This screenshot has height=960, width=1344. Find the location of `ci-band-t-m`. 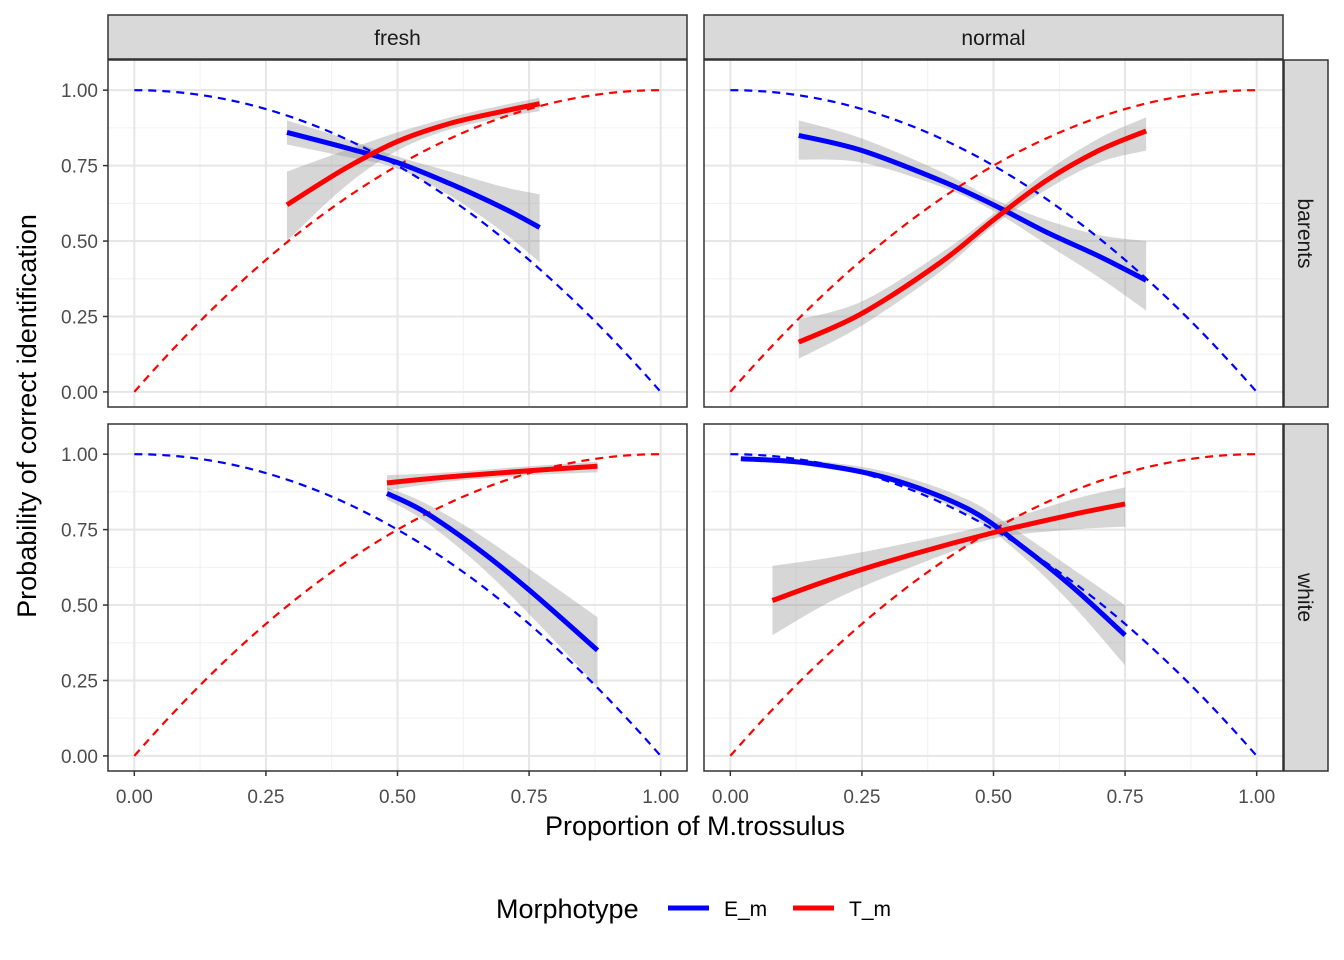

ci-band-t-m is located at coordinates (413, 169).